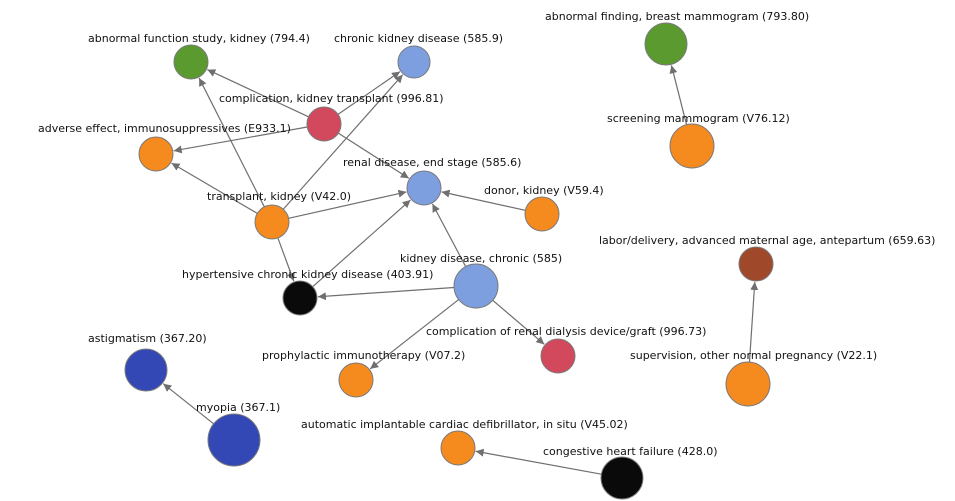 The width and height of the screenshot is (955, 501). Describe the element at coordinates (347, 204) in the screenshot. I see `edge-n7-to-n5` at that location.